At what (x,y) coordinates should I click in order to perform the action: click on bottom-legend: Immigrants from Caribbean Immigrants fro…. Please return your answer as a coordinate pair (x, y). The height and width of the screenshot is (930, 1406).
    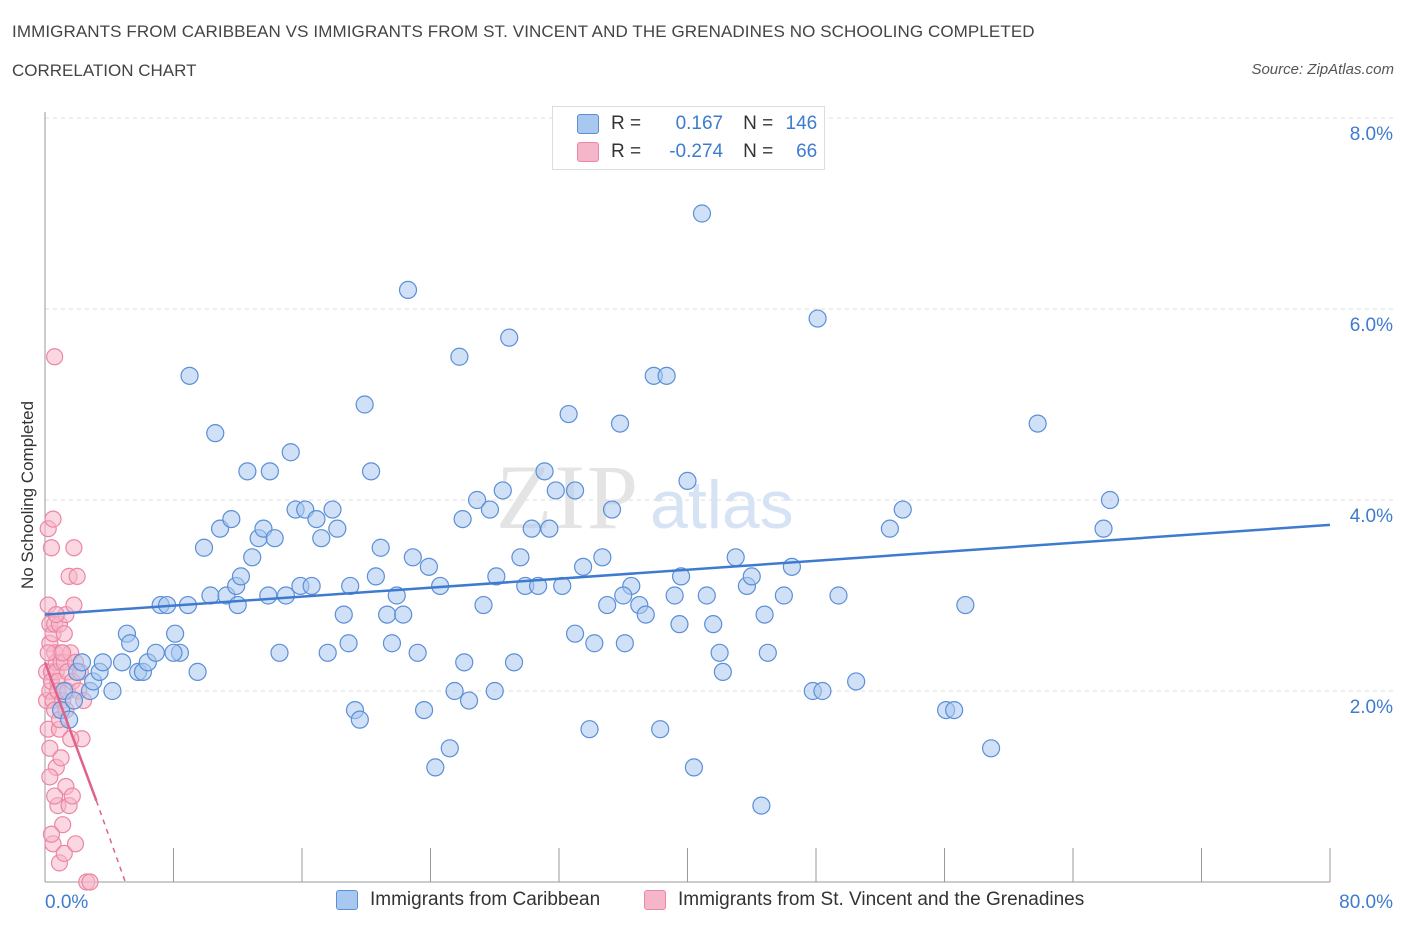
    Looking at the image, I should click on (703, 902).